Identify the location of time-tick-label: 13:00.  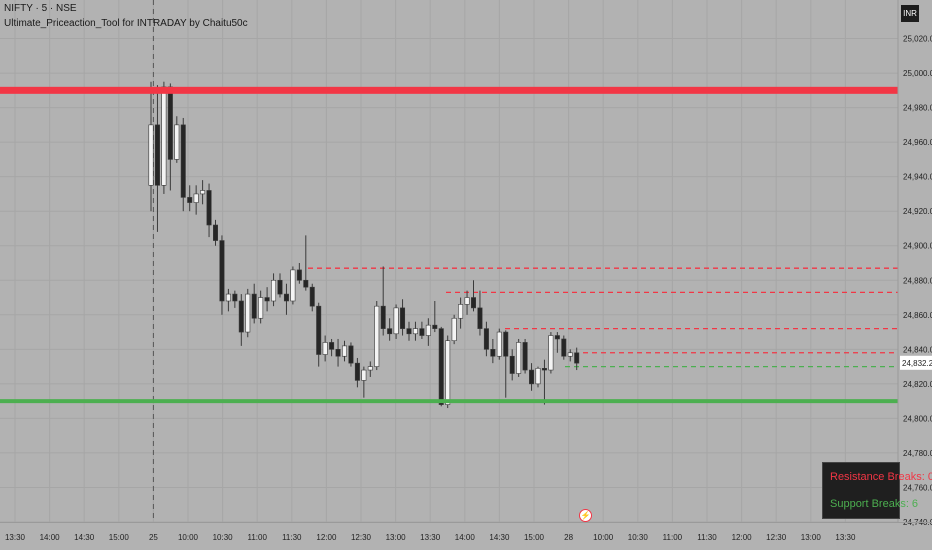
(811, 537).